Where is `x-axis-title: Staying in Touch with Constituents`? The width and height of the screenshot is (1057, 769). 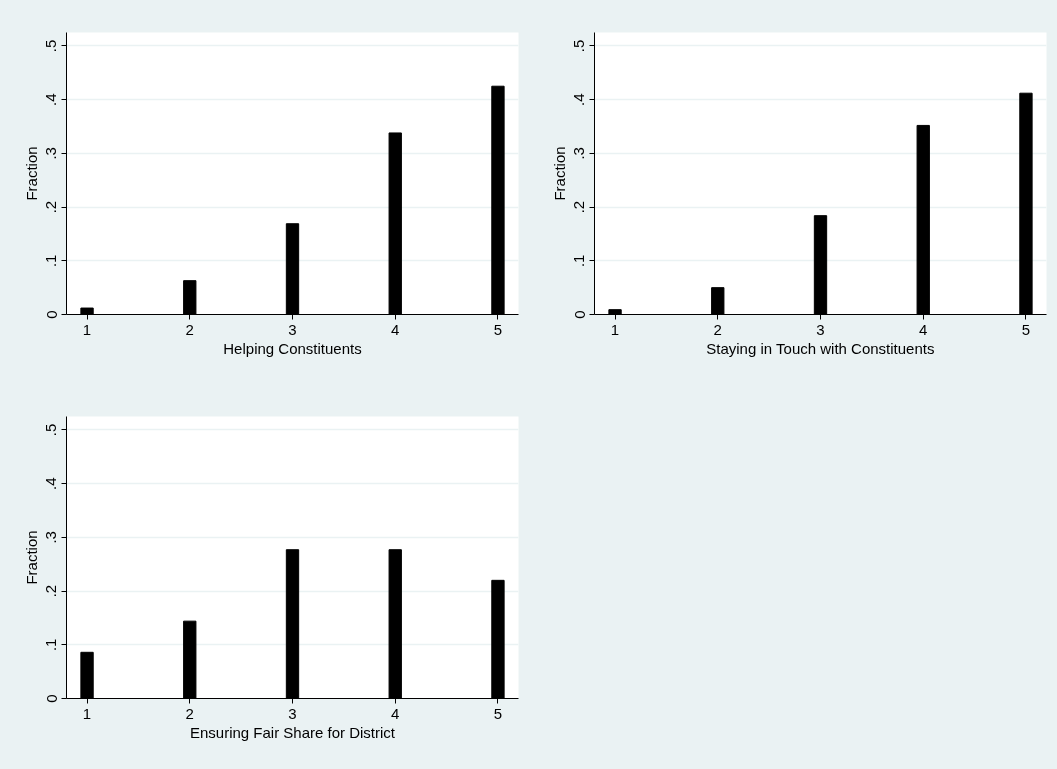 x-axis-title: Staying in Touch with Constituents is located at coordinates (820, 348).